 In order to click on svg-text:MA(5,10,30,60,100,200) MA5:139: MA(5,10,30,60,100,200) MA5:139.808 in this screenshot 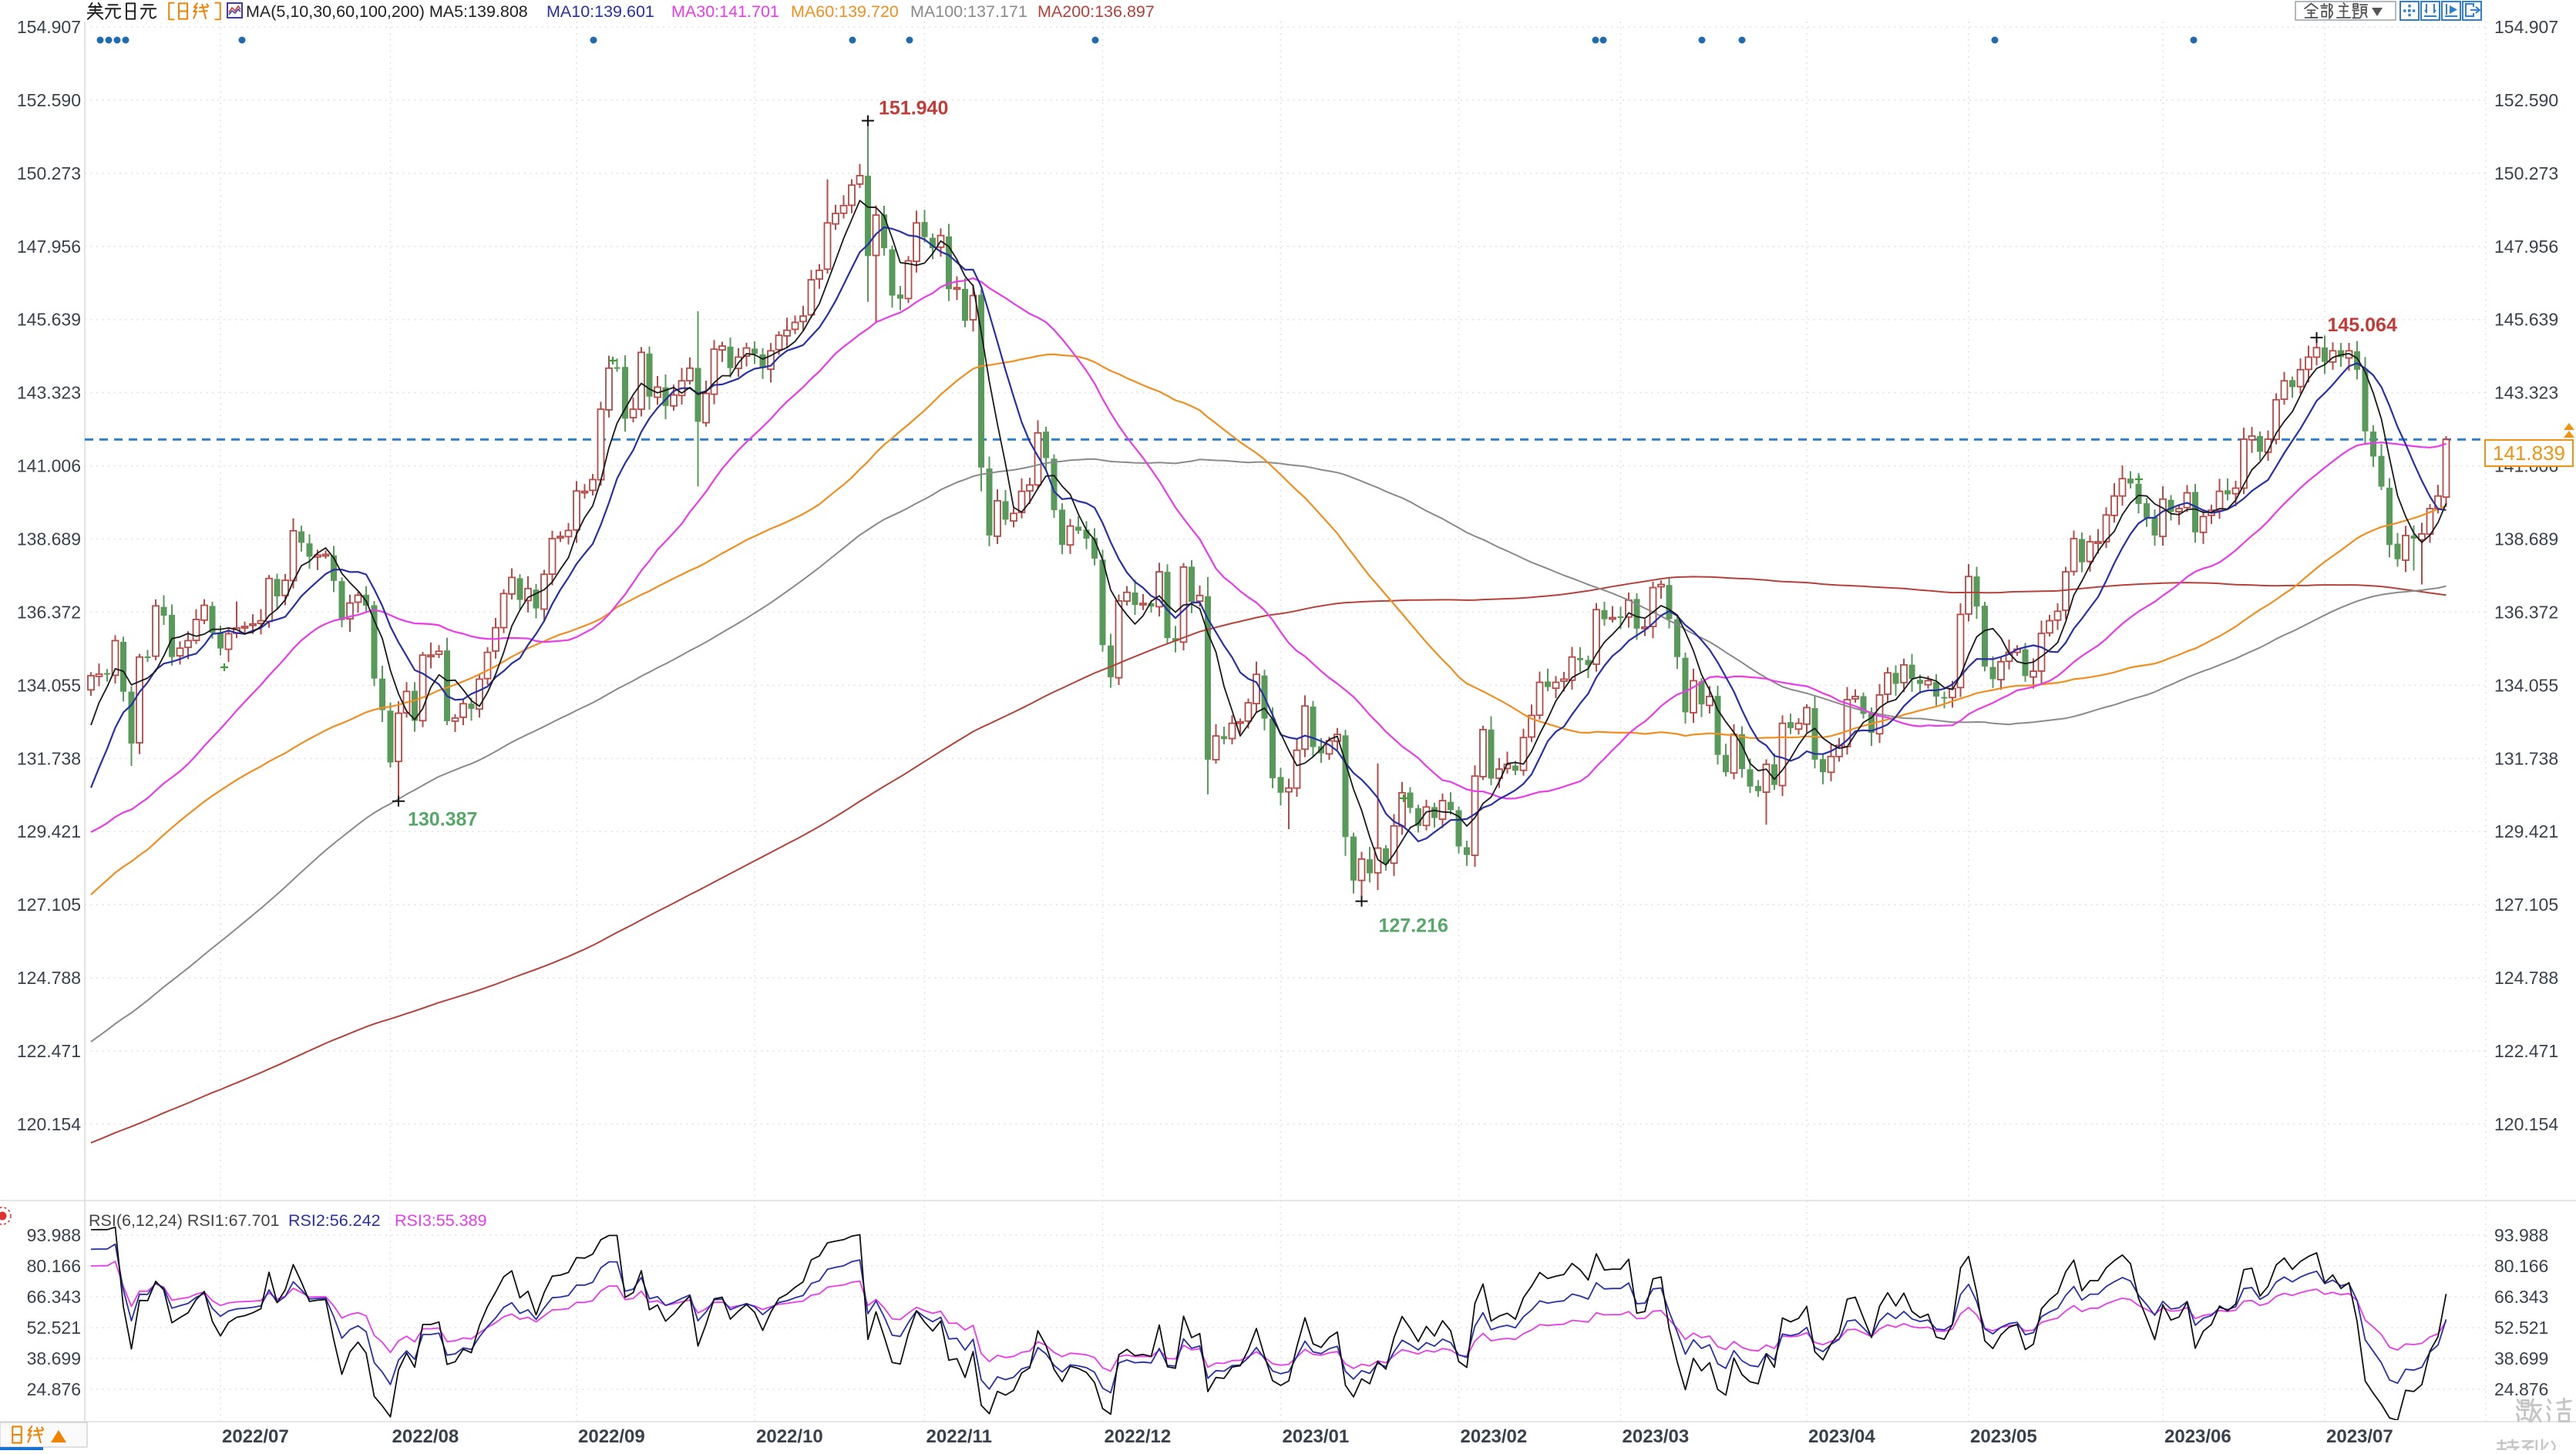, I will do `click(387, 11)`.